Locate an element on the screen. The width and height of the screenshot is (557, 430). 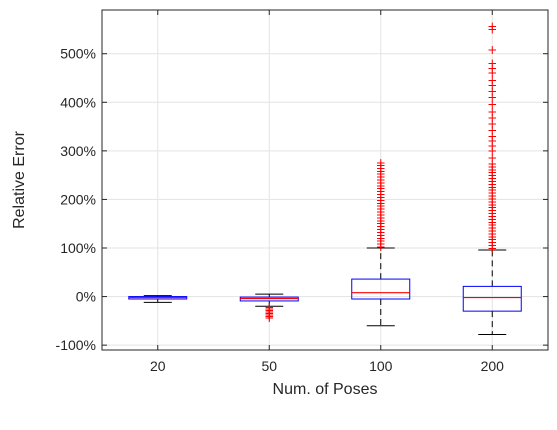
y-tick-label: 0% is located at coordinates (86, 297).